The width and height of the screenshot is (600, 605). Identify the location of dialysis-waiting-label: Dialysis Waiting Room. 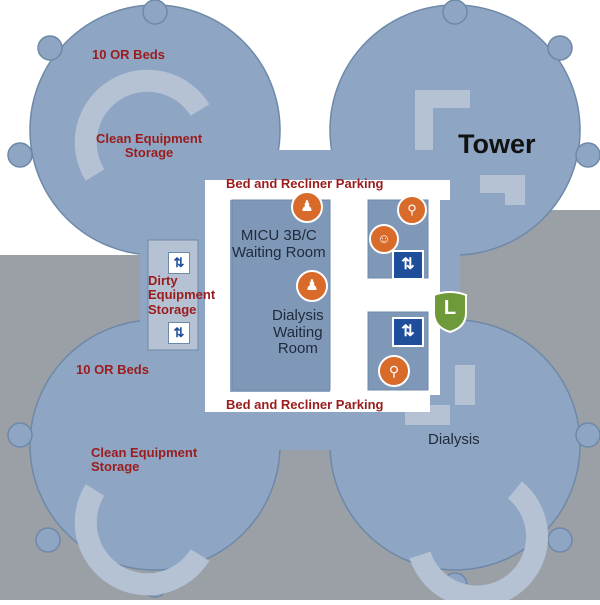
(298, 332).